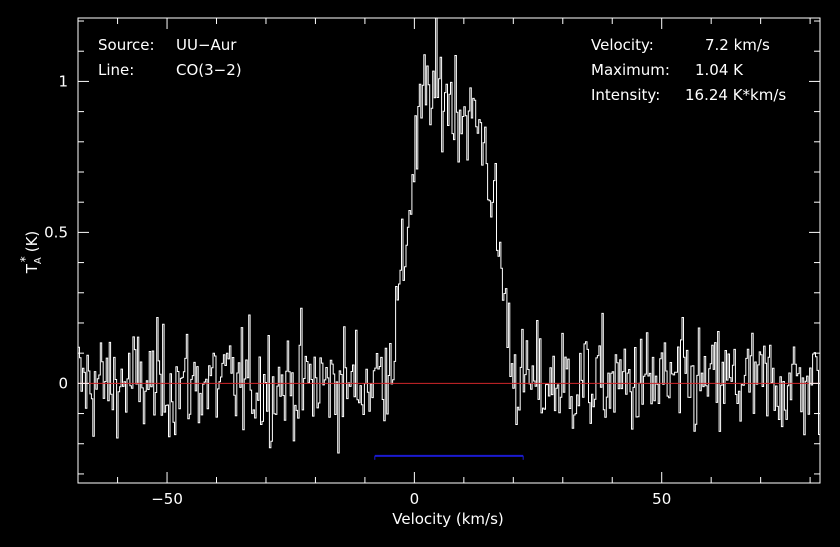  I want to click on y-axis-label: TA* (K), so click(31, 253).